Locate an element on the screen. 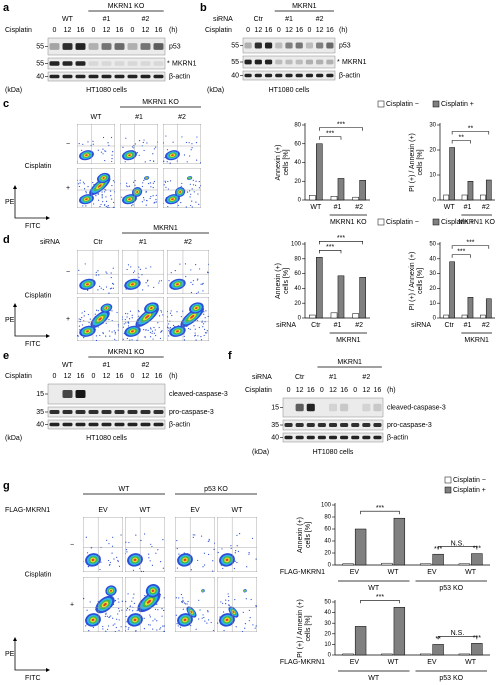 The image size is (500, 685). x-tick-label: #2 is located at coordinates (486, 325).